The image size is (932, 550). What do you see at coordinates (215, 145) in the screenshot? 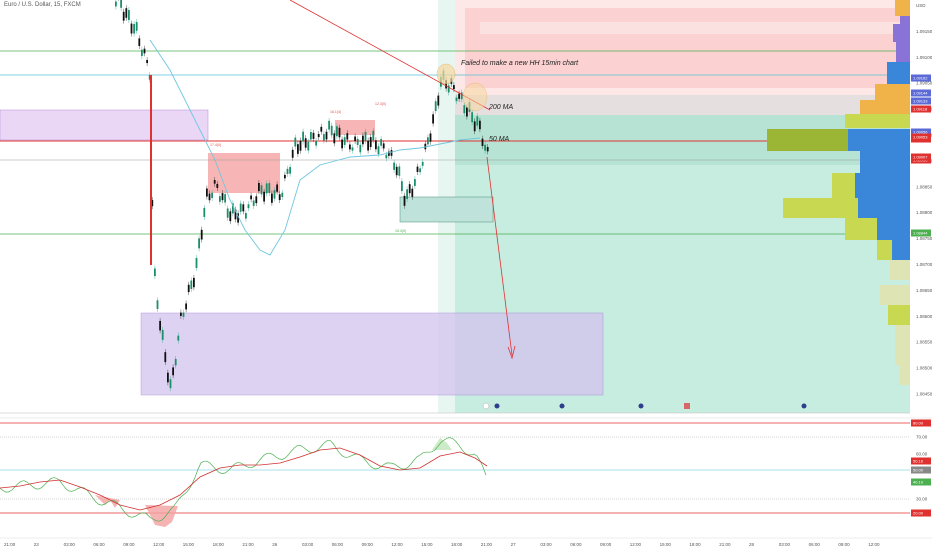
I see `small-label-a: 17.4(0)` at bounding box center [215, 145].